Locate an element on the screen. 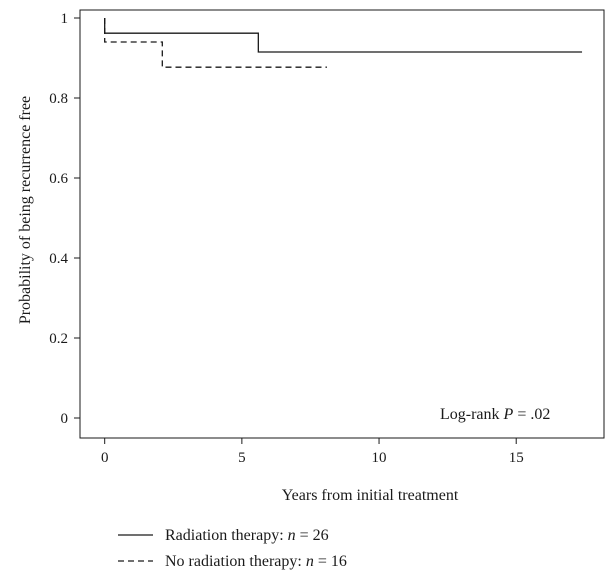 The width and height of the screenshot is (611, 575). series-line-no-radiation is located at coordinates (215, 43).